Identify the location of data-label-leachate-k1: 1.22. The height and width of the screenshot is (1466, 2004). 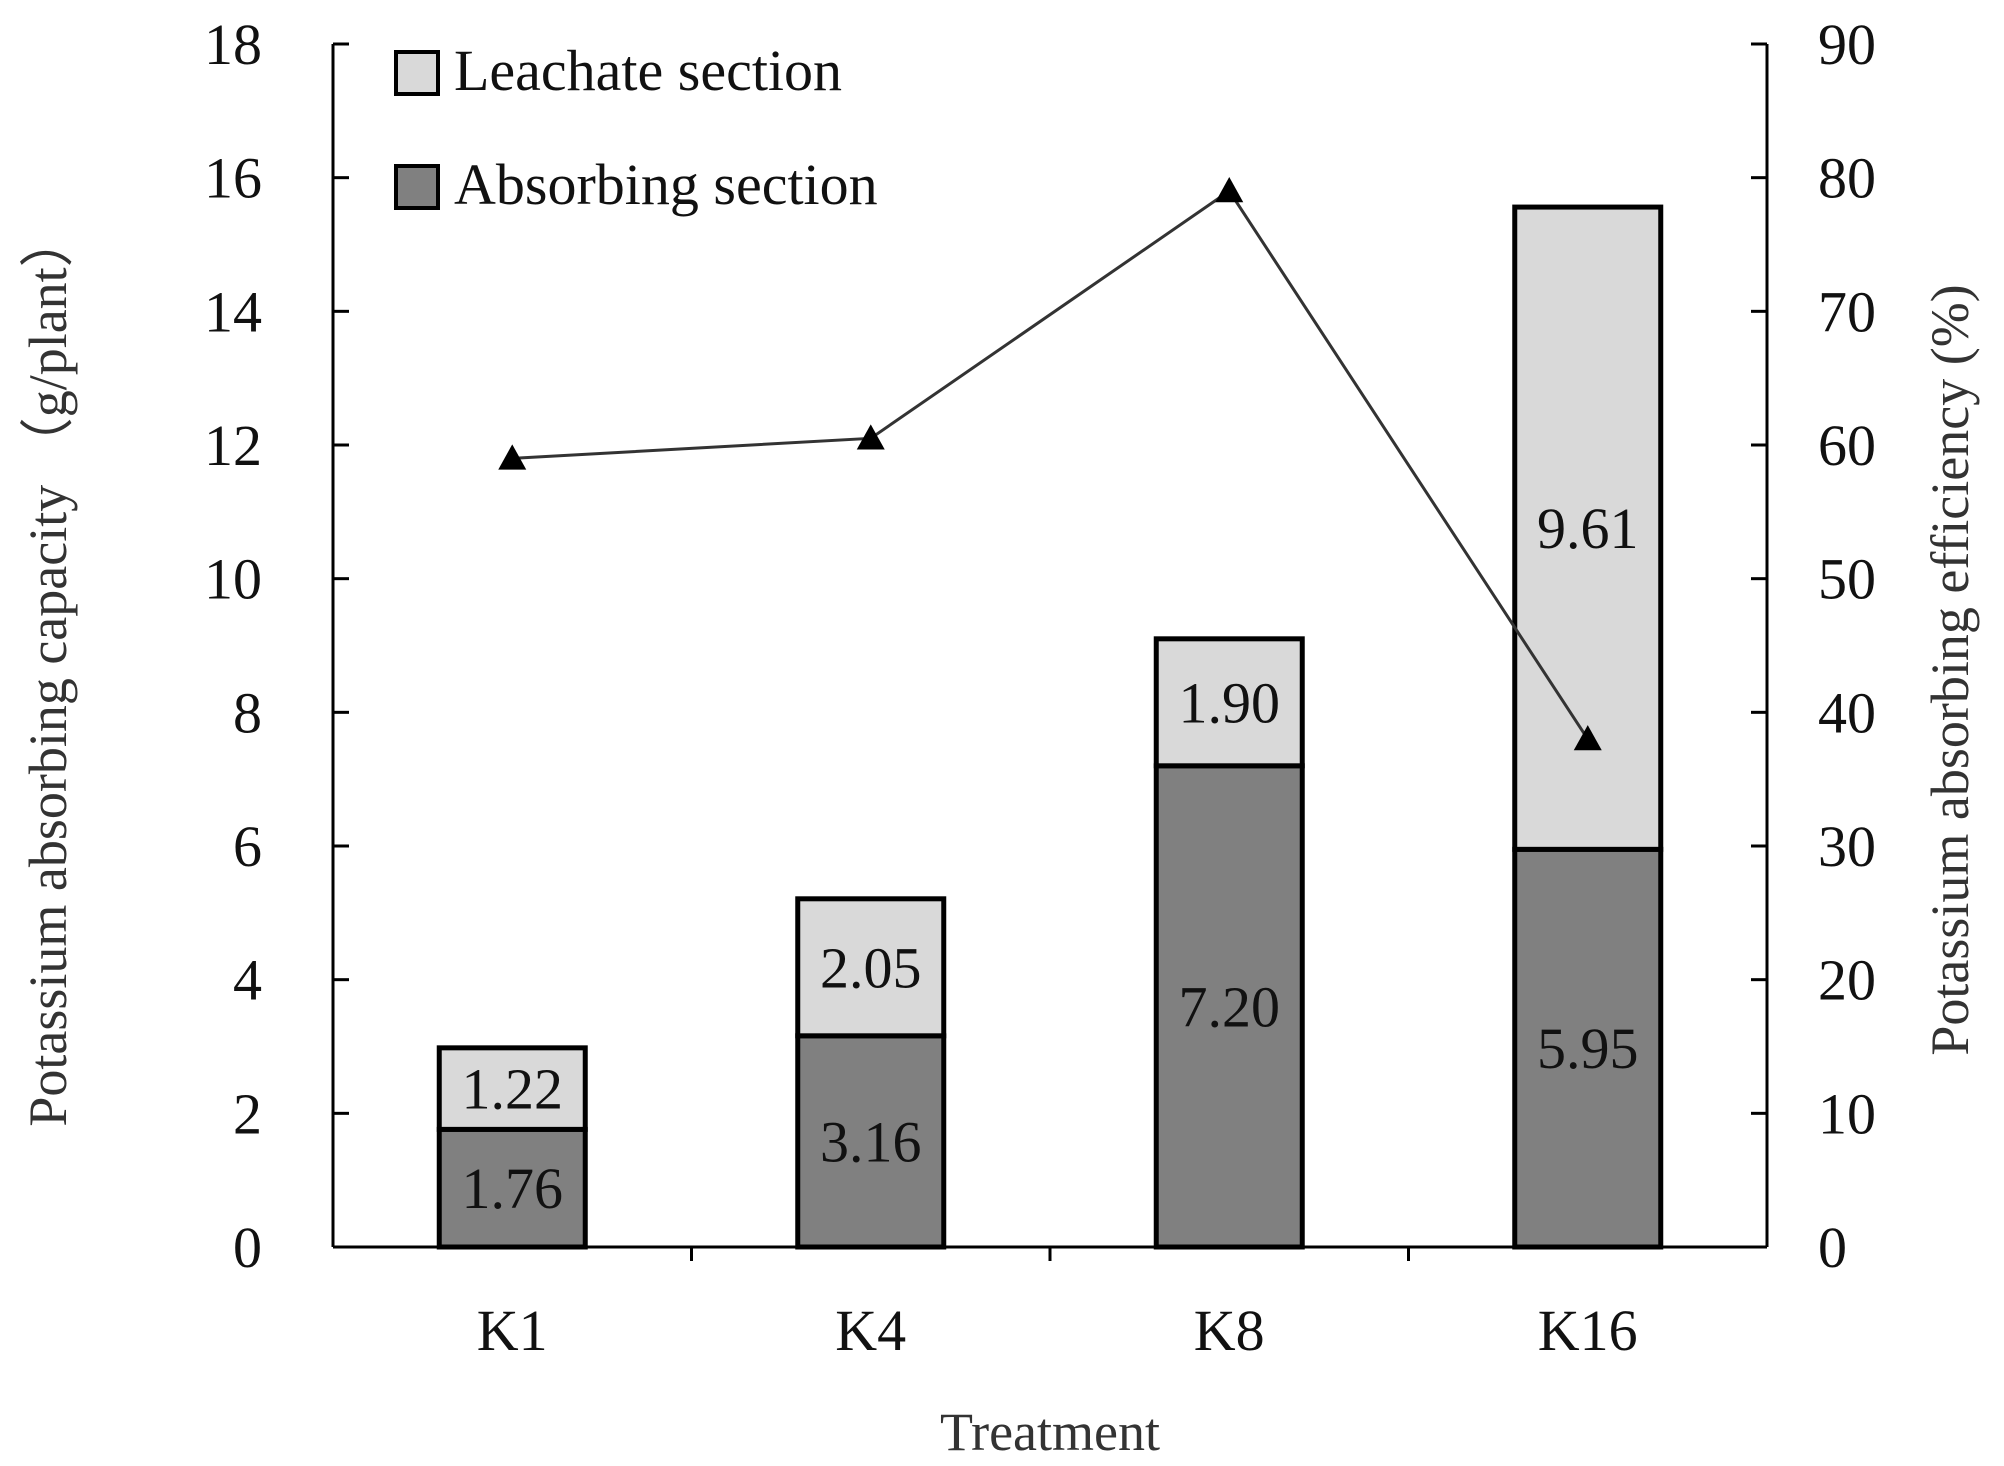
(513, 1089).